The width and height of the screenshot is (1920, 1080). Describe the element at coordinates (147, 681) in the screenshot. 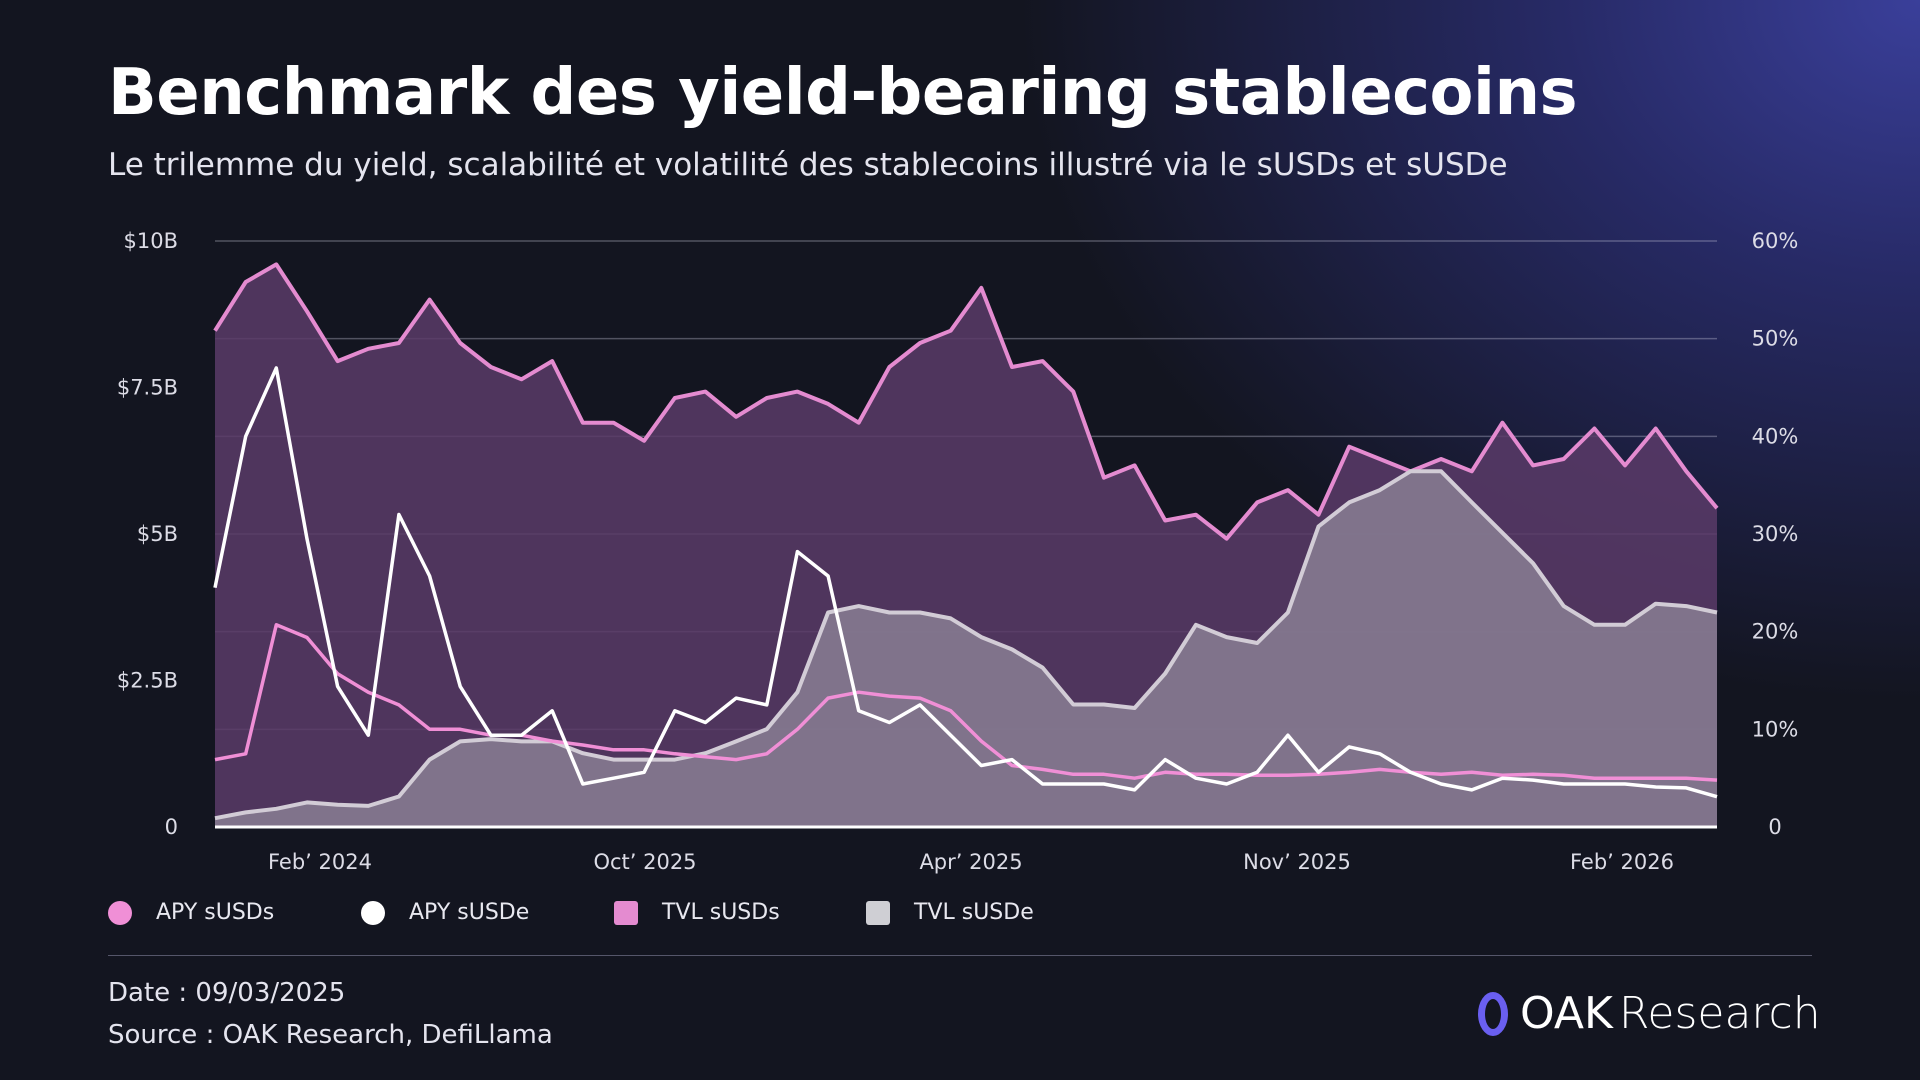

I see `y-left-tick-label: $2.5B` at that location.